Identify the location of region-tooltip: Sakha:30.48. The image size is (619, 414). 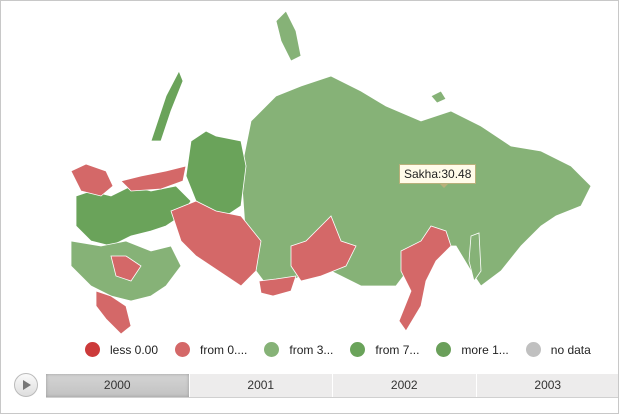
(438, 176).